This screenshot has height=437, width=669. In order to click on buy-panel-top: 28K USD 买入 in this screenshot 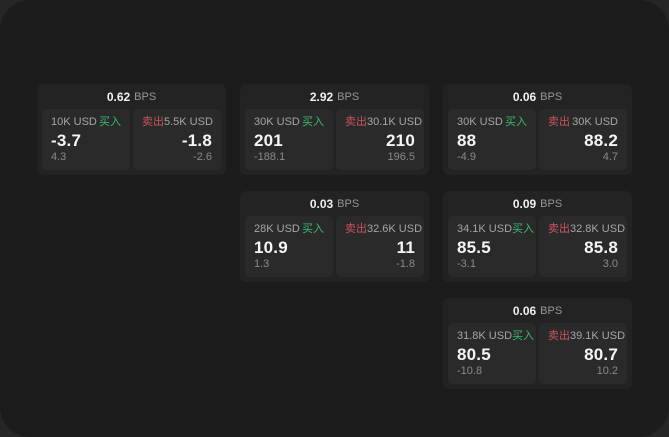, I will do `click(289, 229)`.